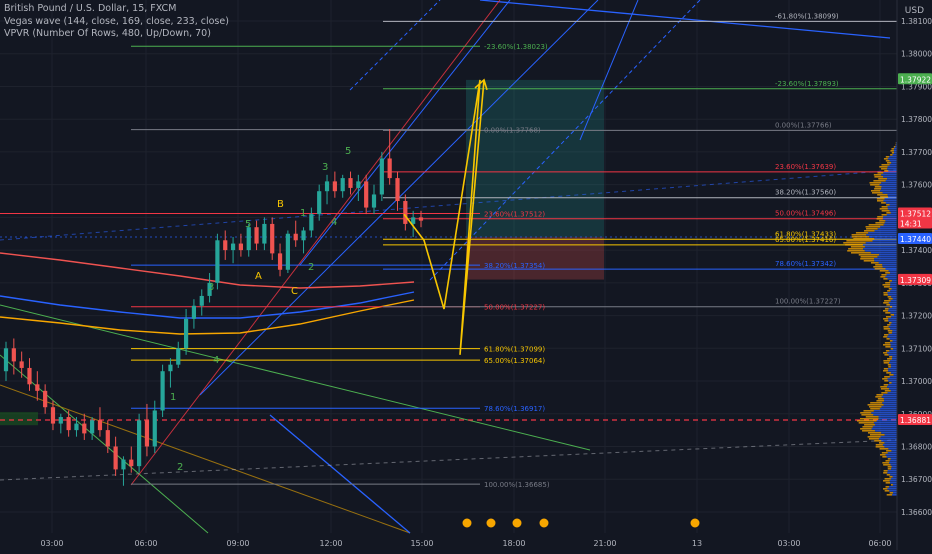 The width and height of the screenshot is (932, 554). Describe the element at coordinates (916, 185) in the screenshot. I see `price-axis-label: 1.37600` at that location.